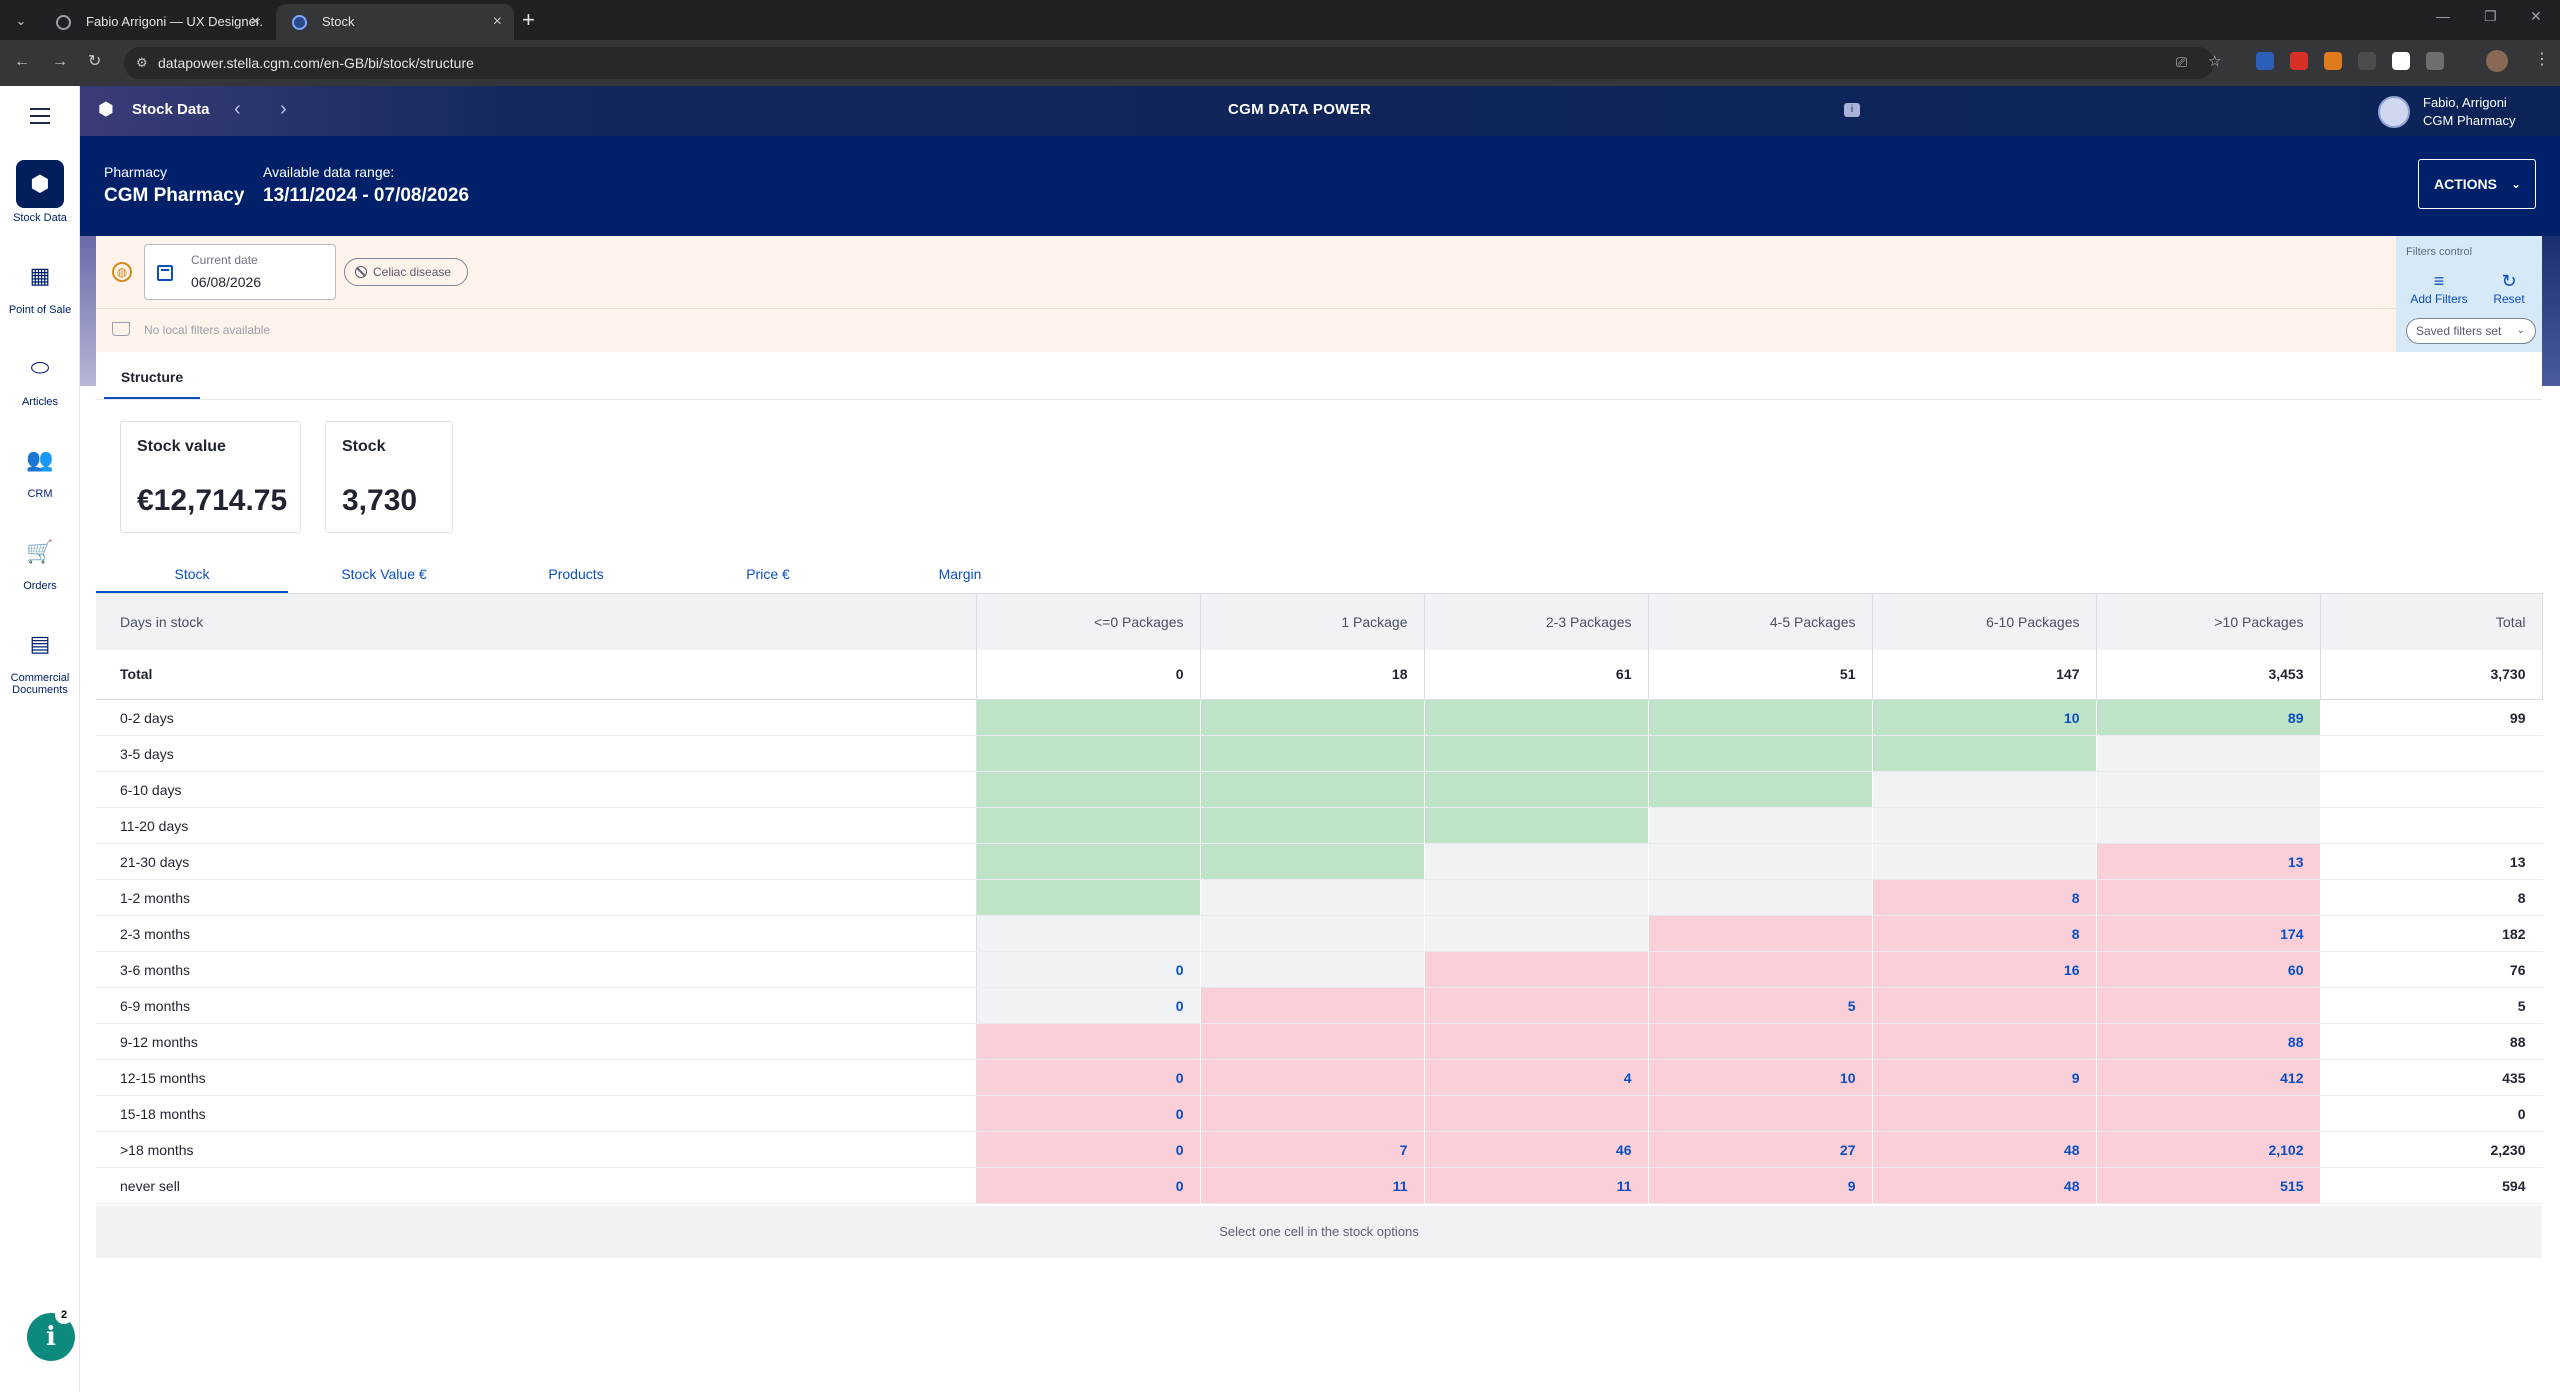 Image resolution: width=2560 pixels, height=1392 pixels. I want to click on stock-cell: 27, so click(1760, 1149).